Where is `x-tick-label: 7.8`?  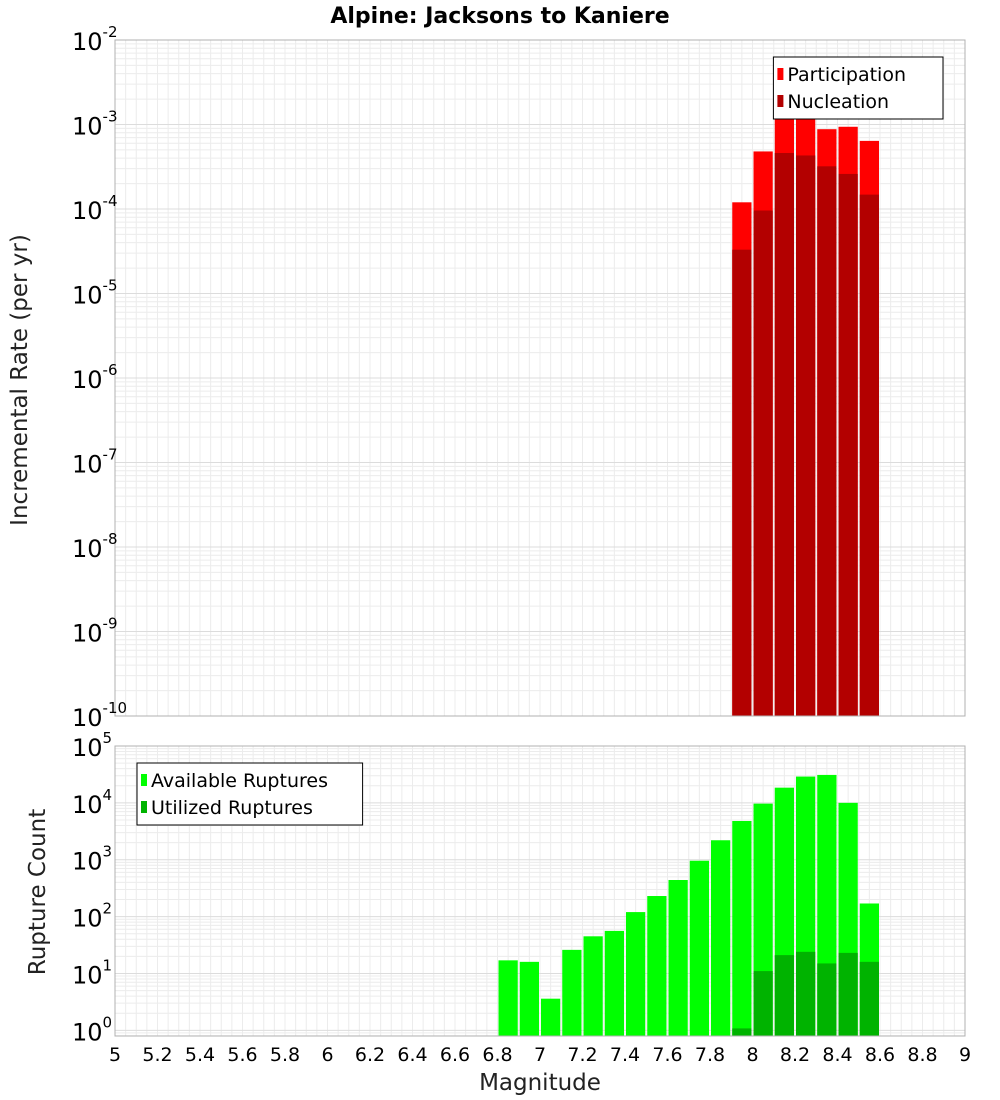
x-tick-label: 7.8 is located at coordinates (710, 1055).